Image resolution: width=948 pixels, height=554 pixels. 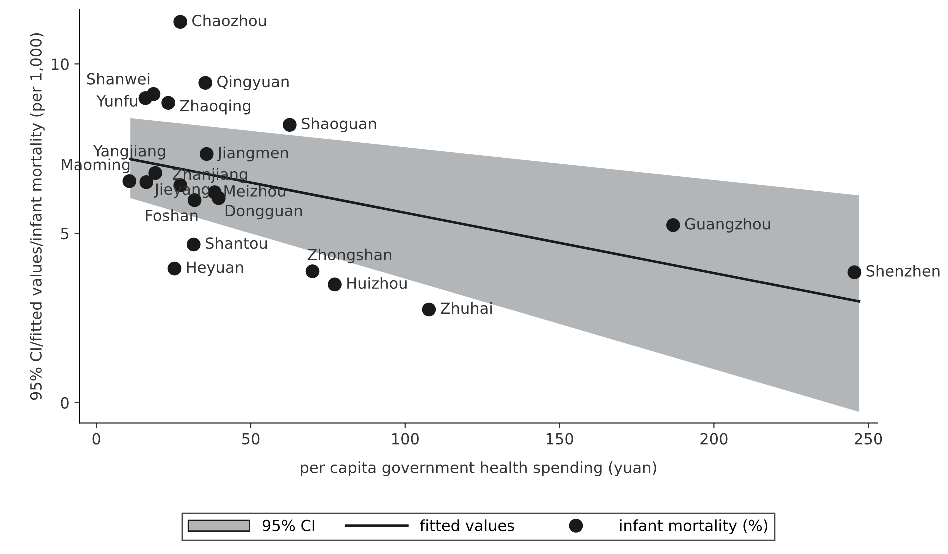 What do you see at coordinates (903, 271) in the screenshot?
I see `annotation: Shenzhen` at bounding box center [903, 271].